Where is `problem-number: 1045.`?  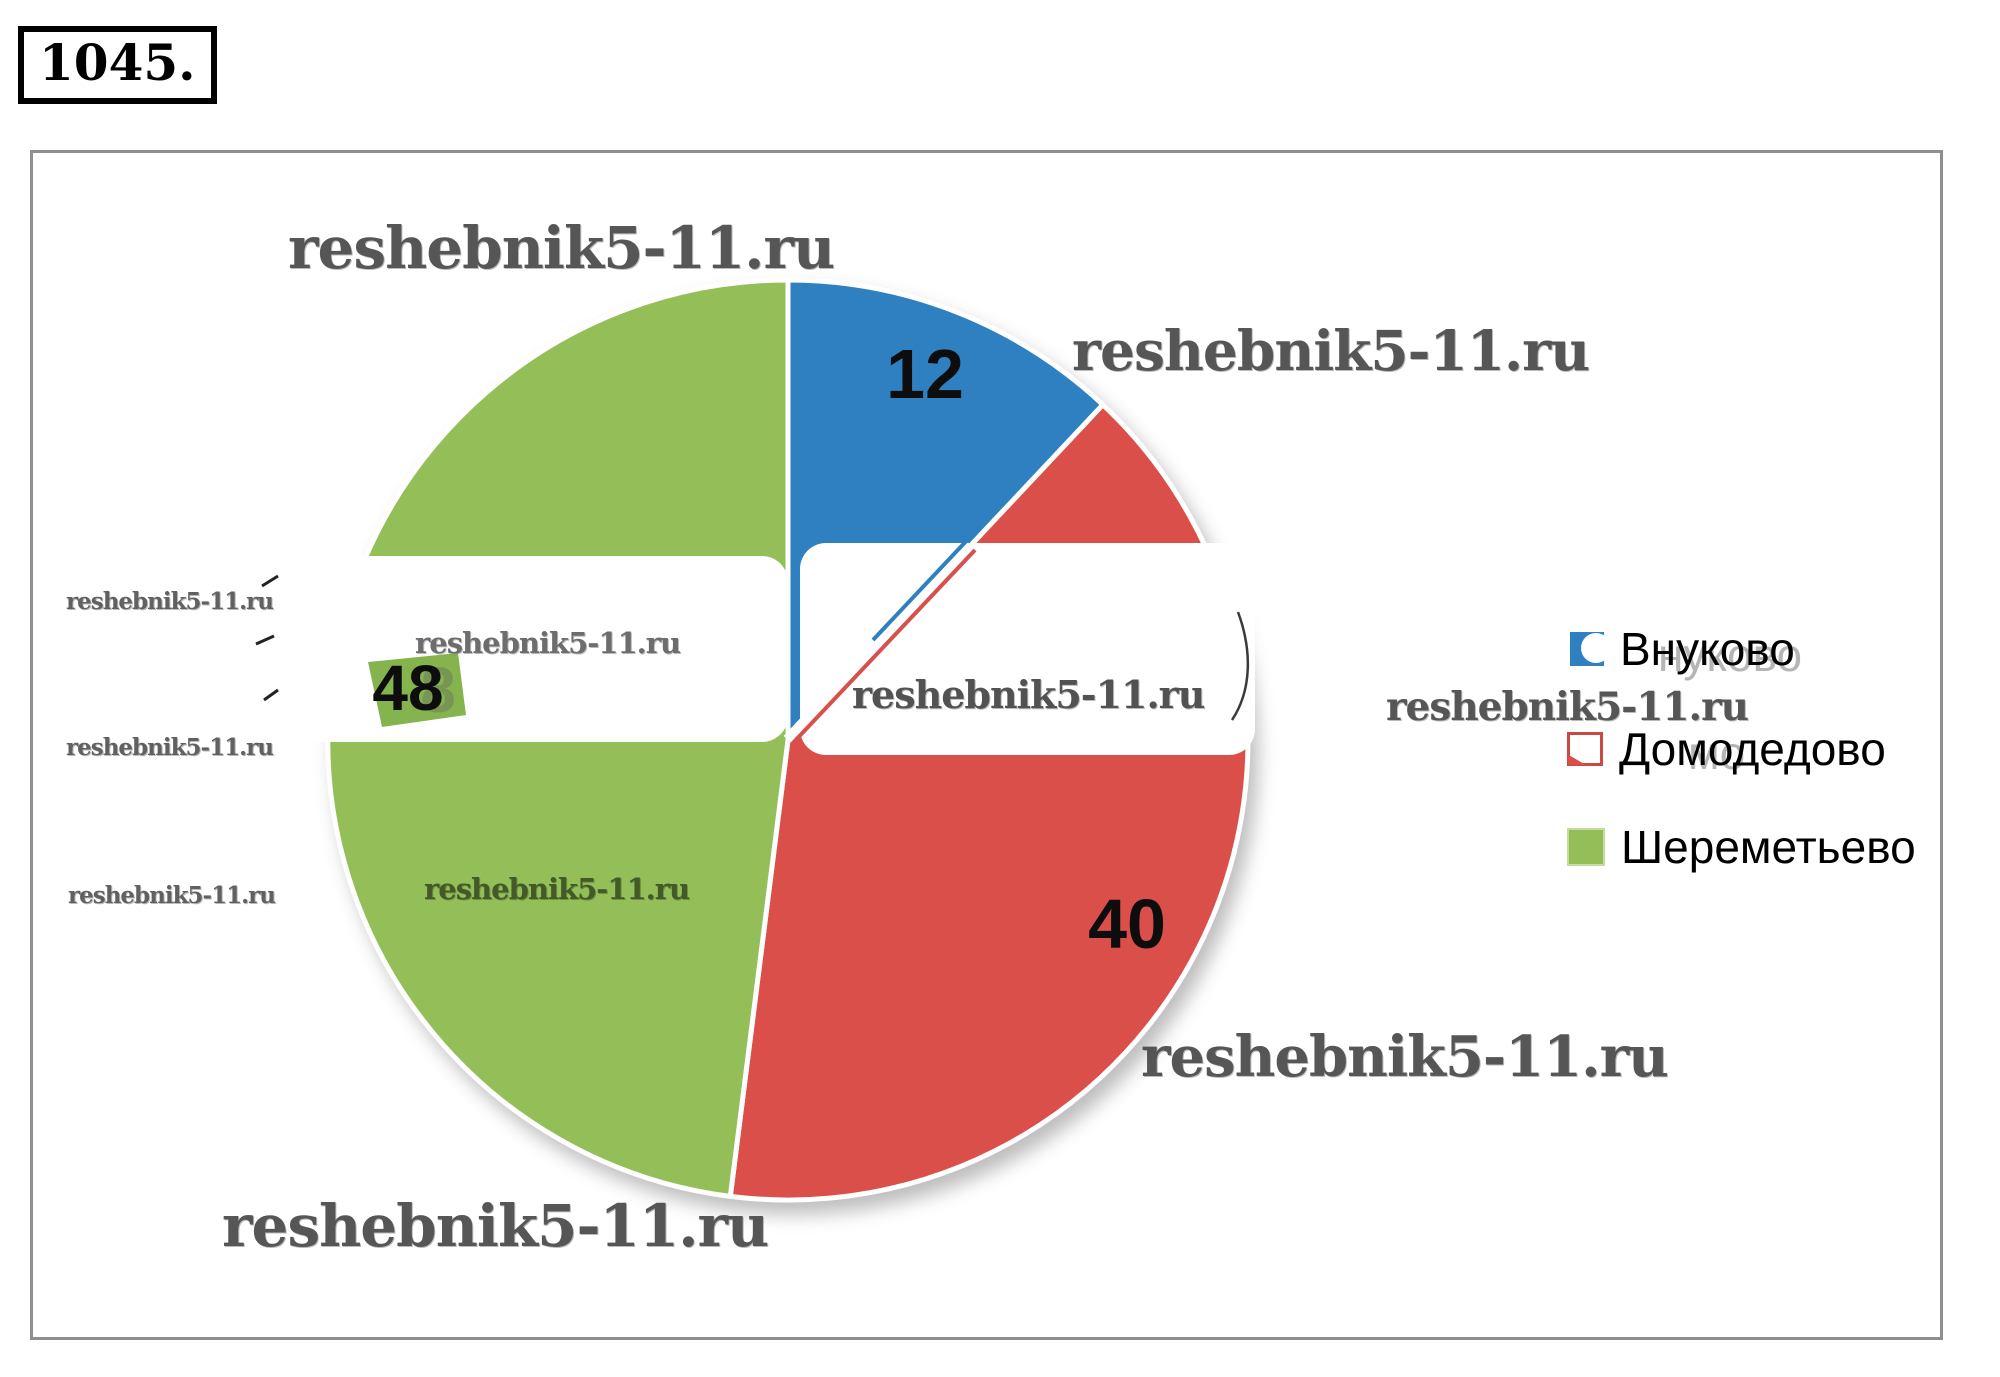
problem-number: 1045. is located at coordinates (117, 65).